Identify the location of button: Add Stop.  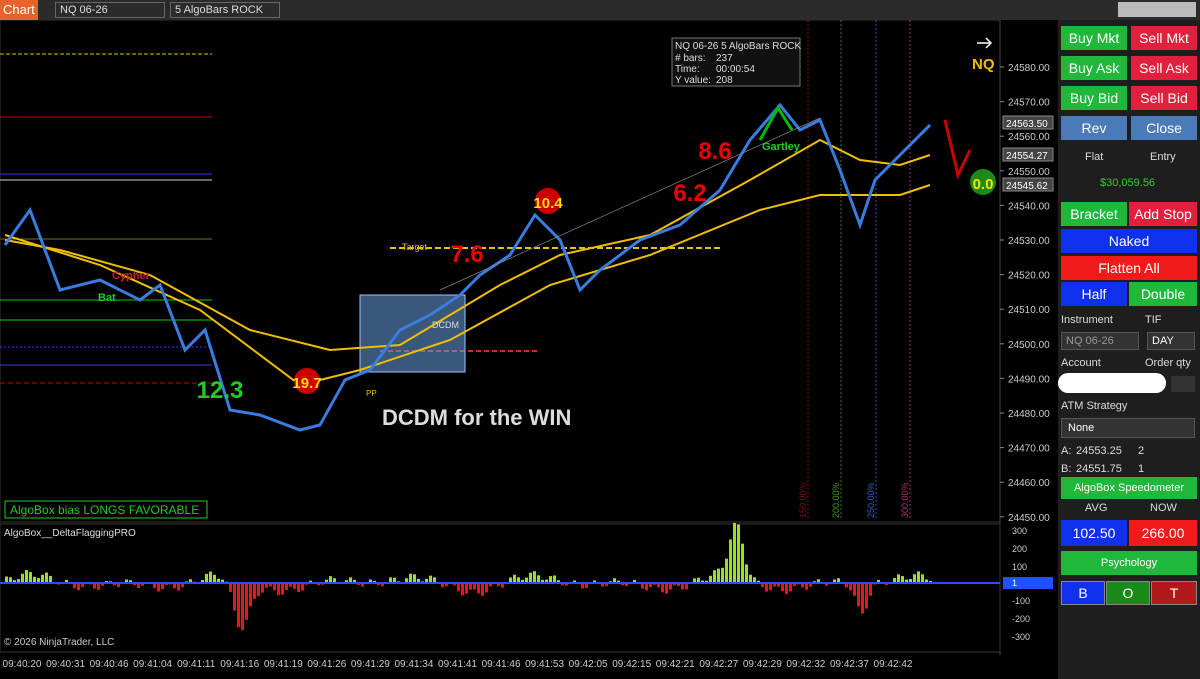
(1163, 214).